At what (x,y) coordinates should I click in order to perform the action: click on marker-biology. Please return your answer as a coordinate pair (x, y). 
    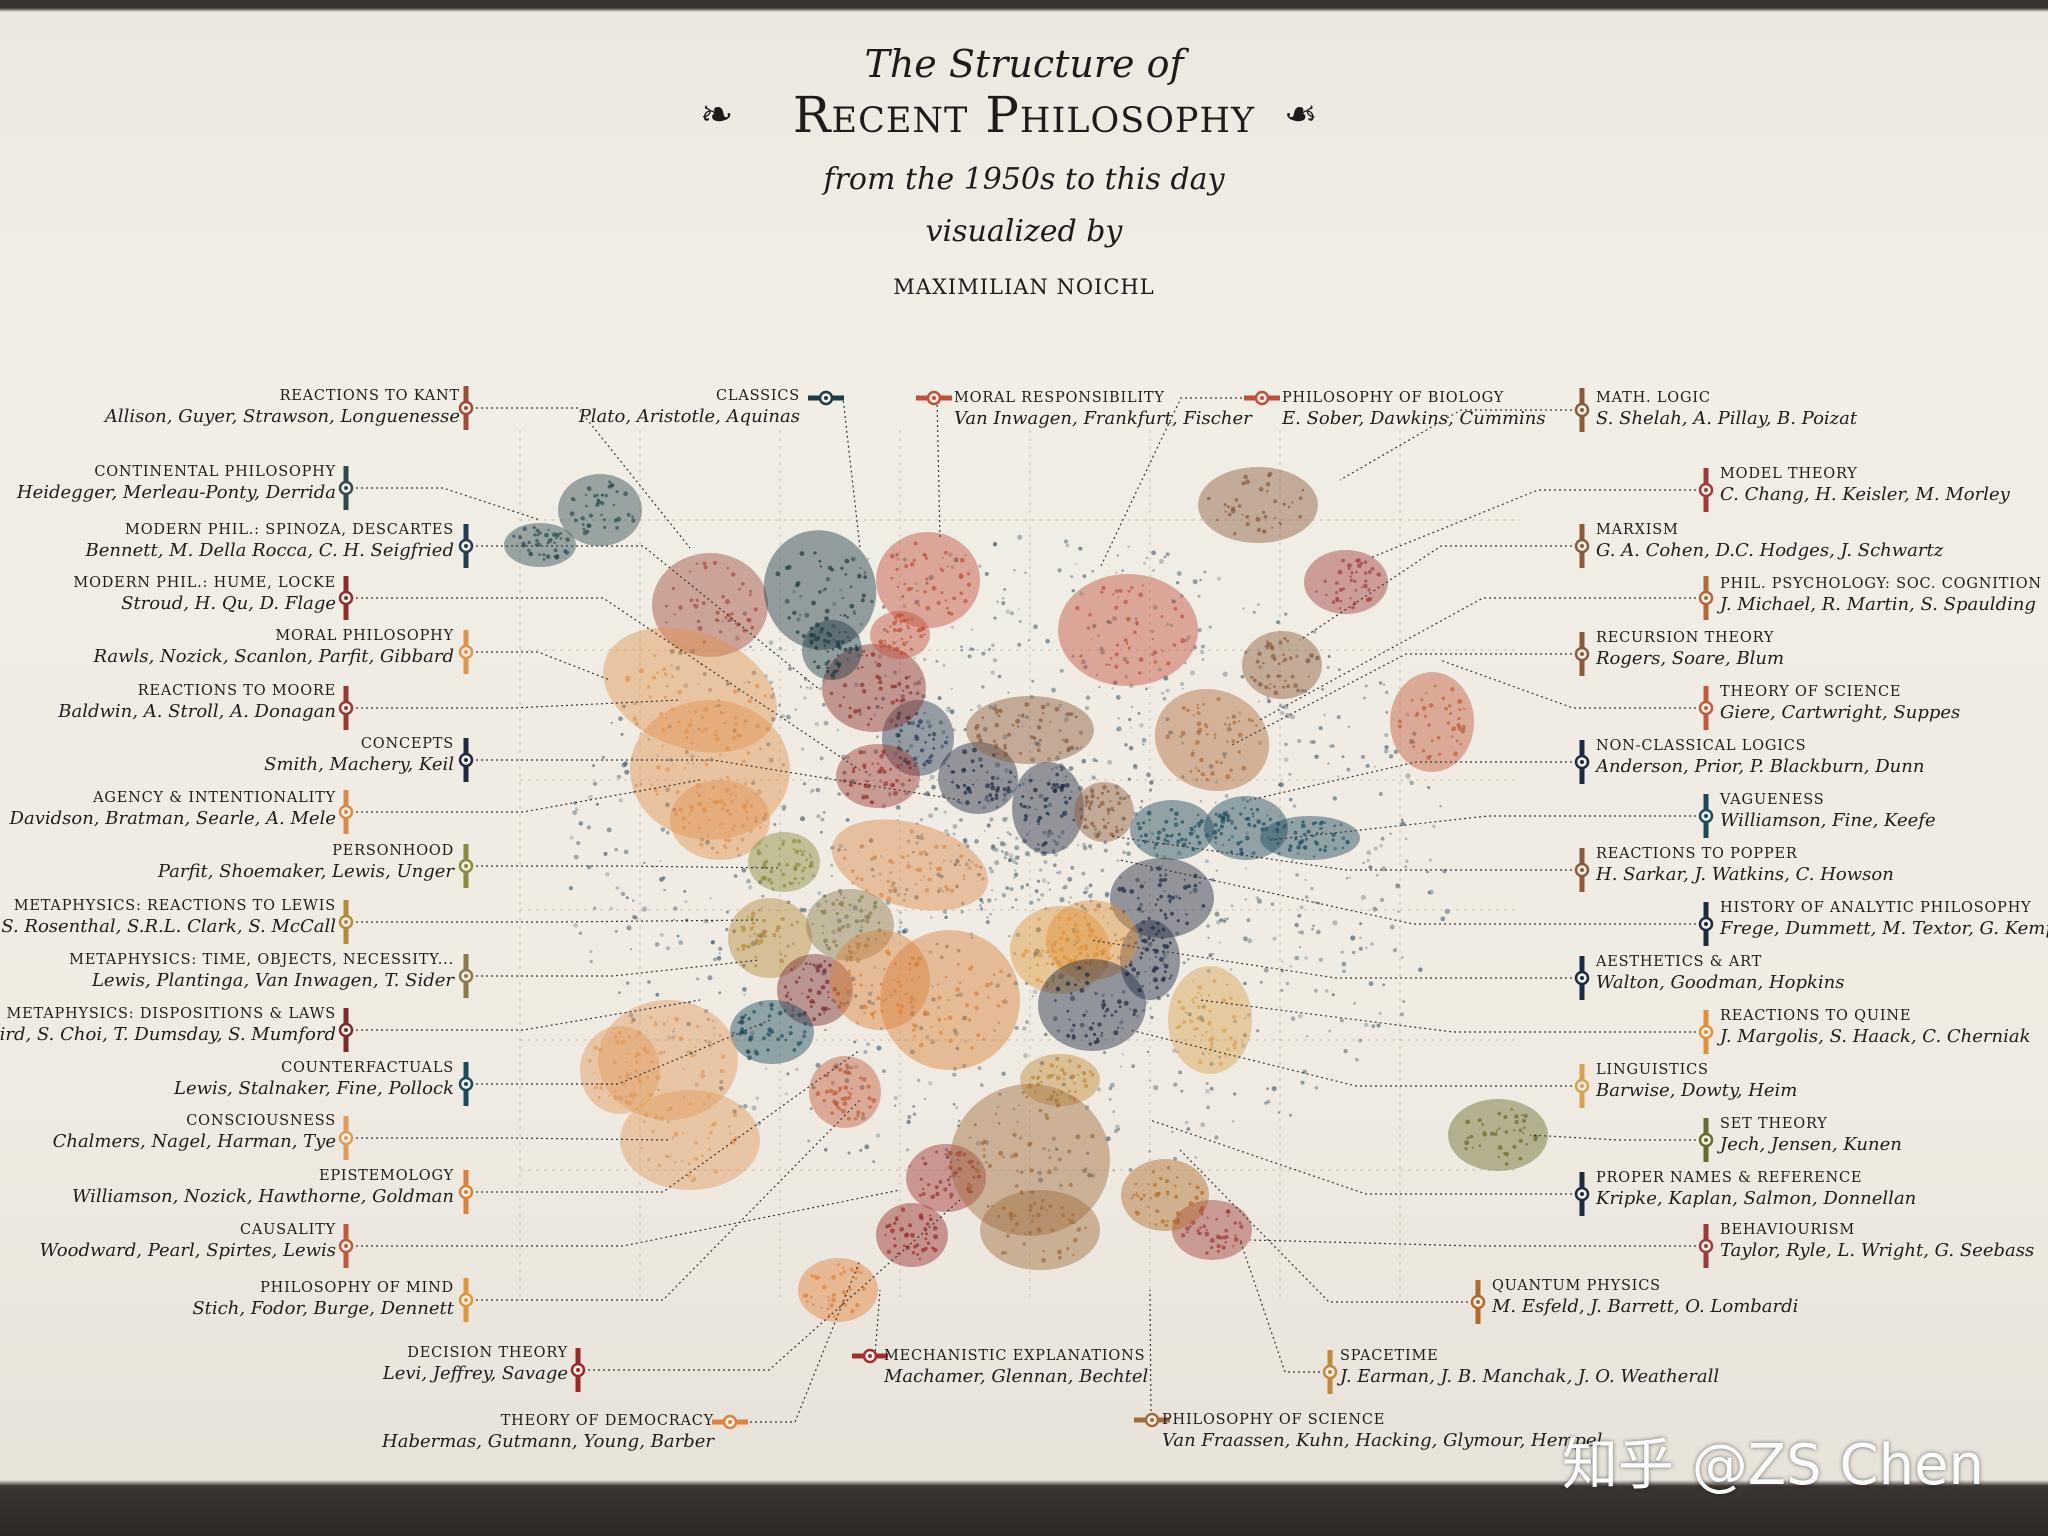
    Looking at the image, I should click on (1262, 398).